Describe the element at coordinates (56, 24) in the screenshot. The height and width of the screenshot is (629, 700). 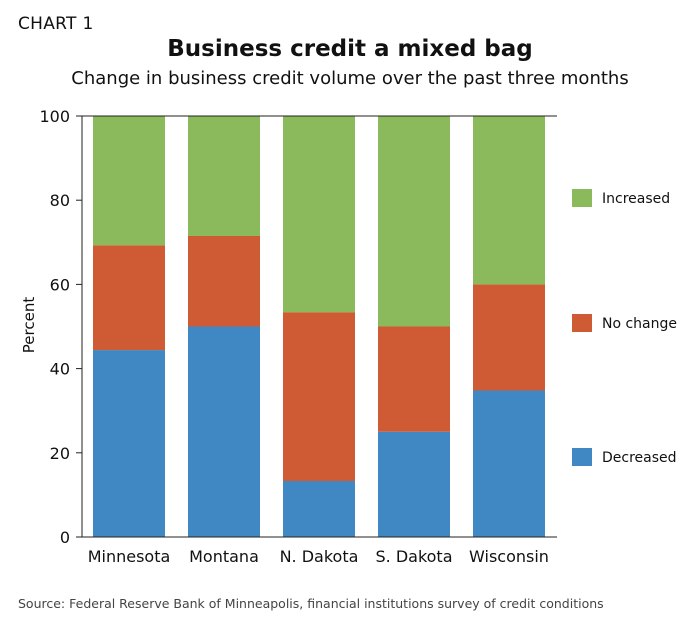
I see `chart-label: CHART 1` at that location.